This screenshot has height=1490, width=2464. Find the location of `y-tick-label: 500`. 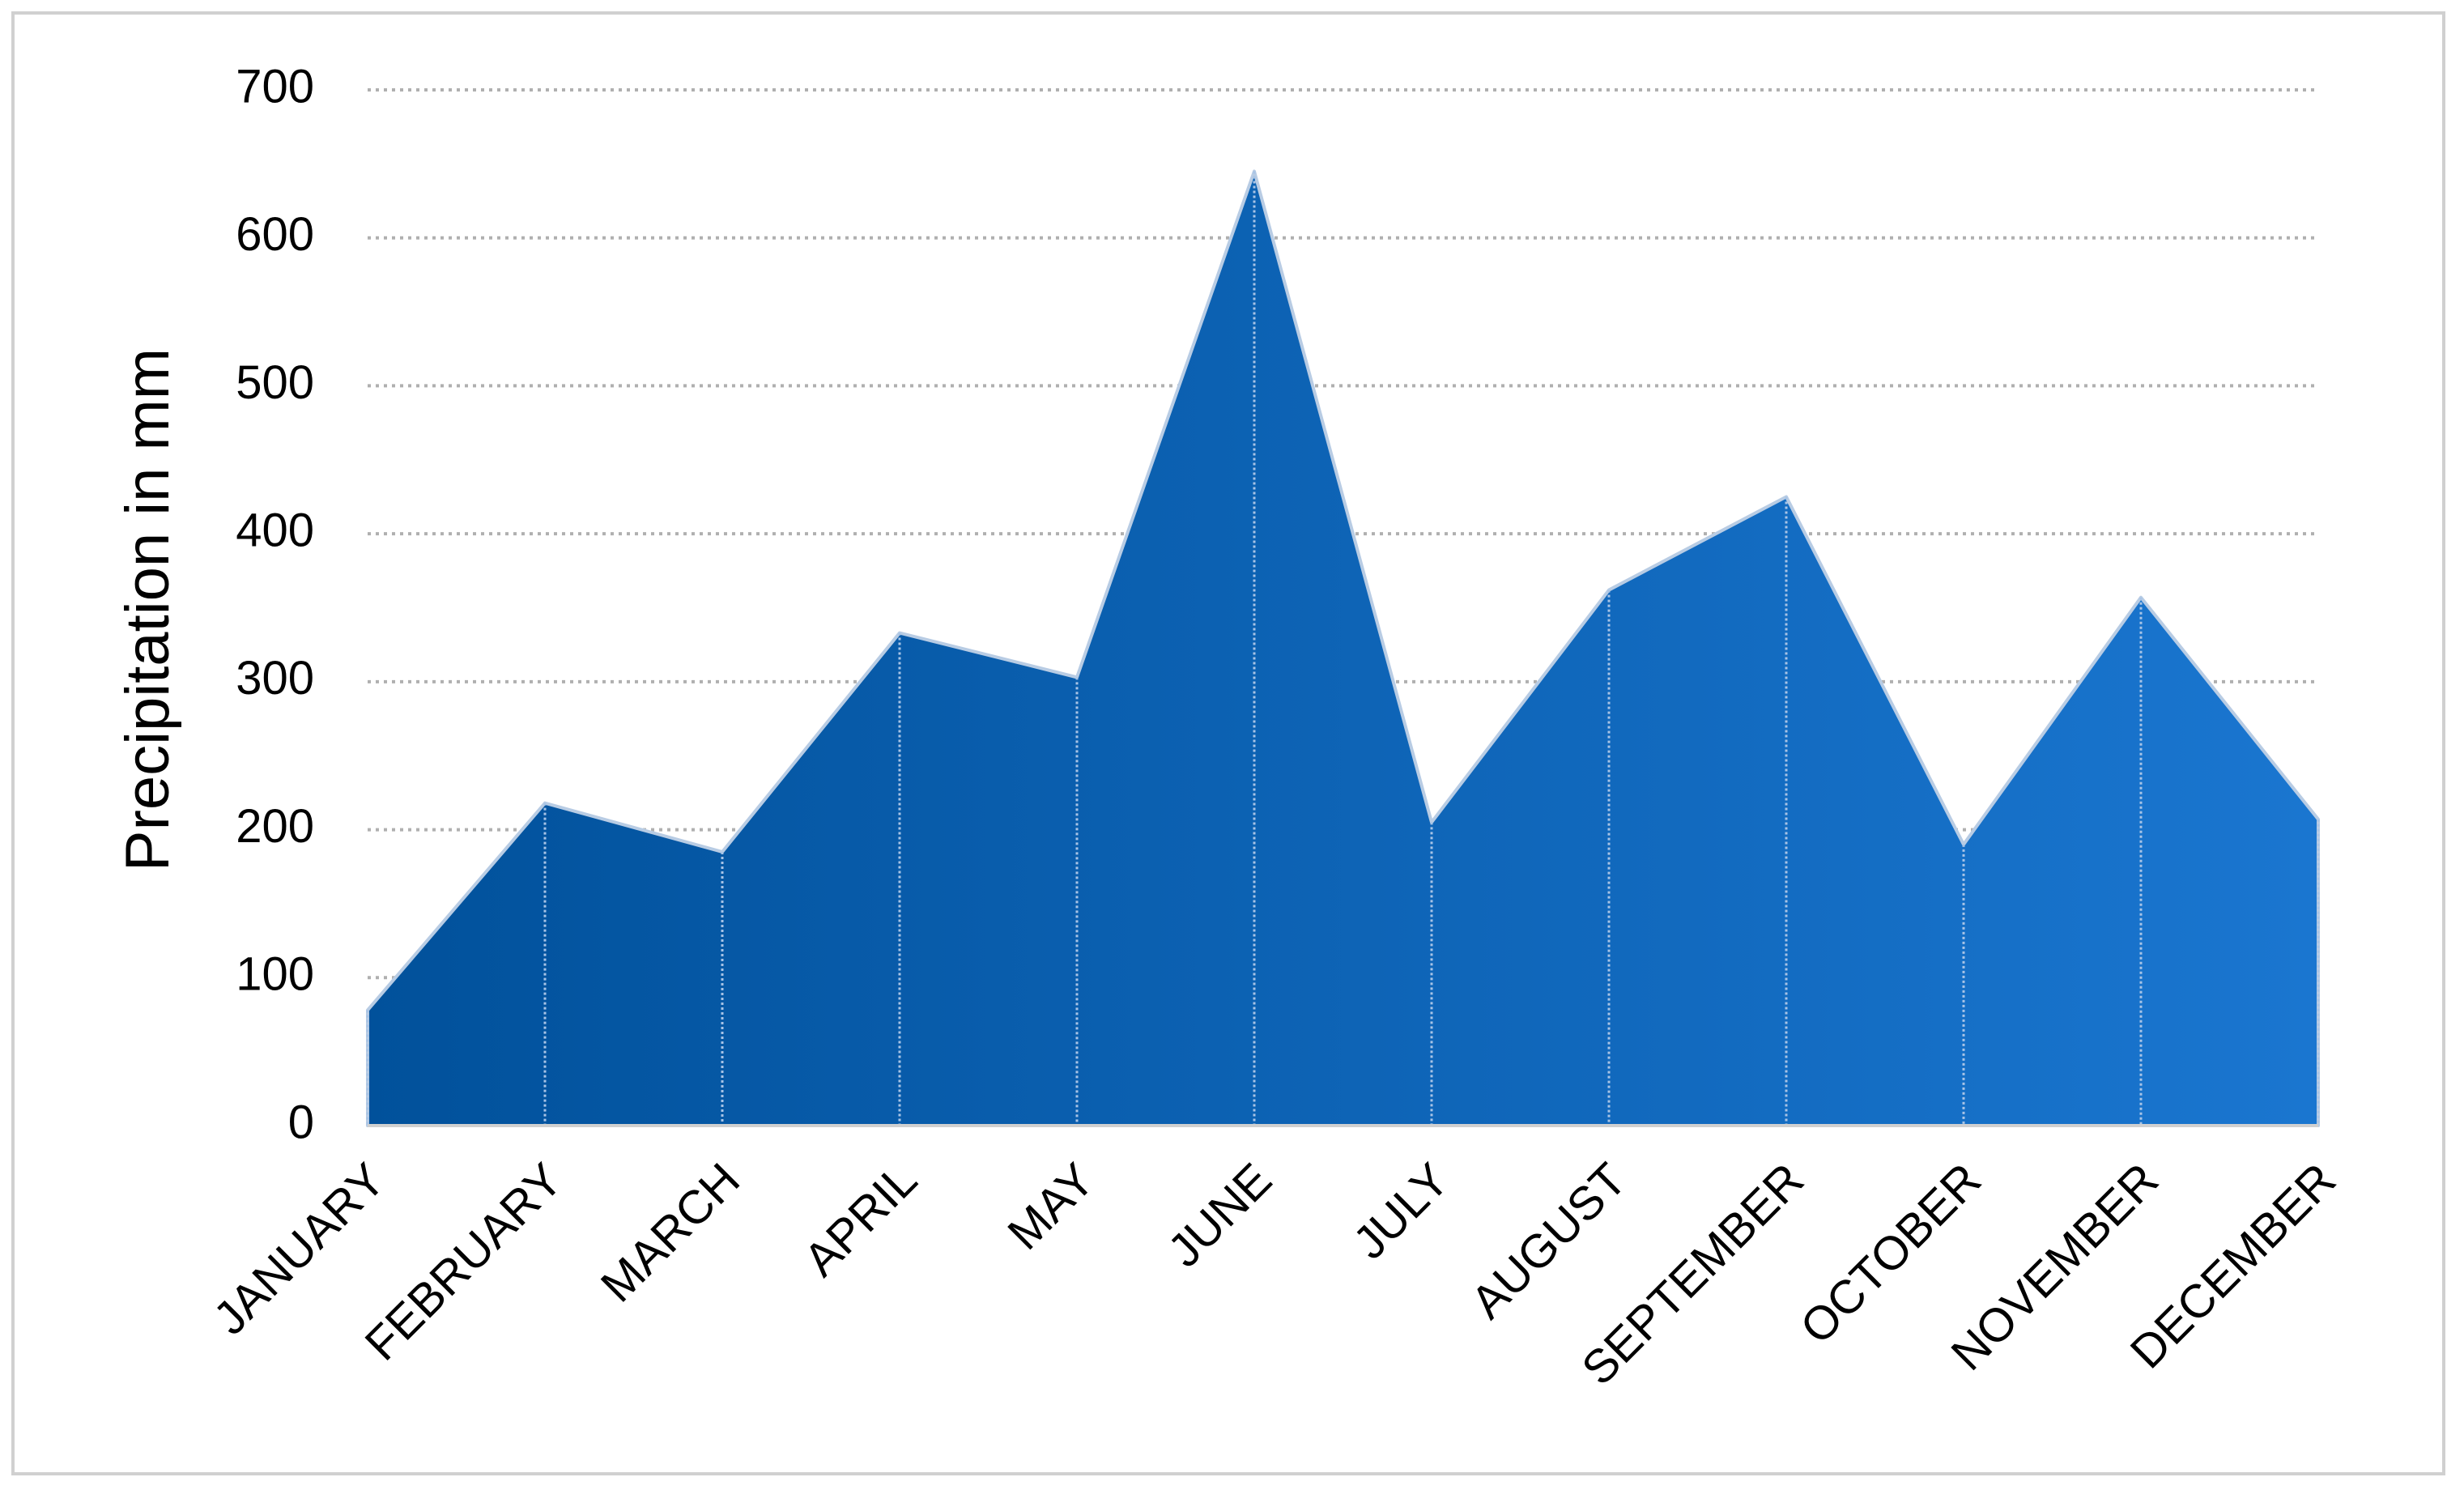

y-tick-label: 500 is located at coordinates (275, 382).